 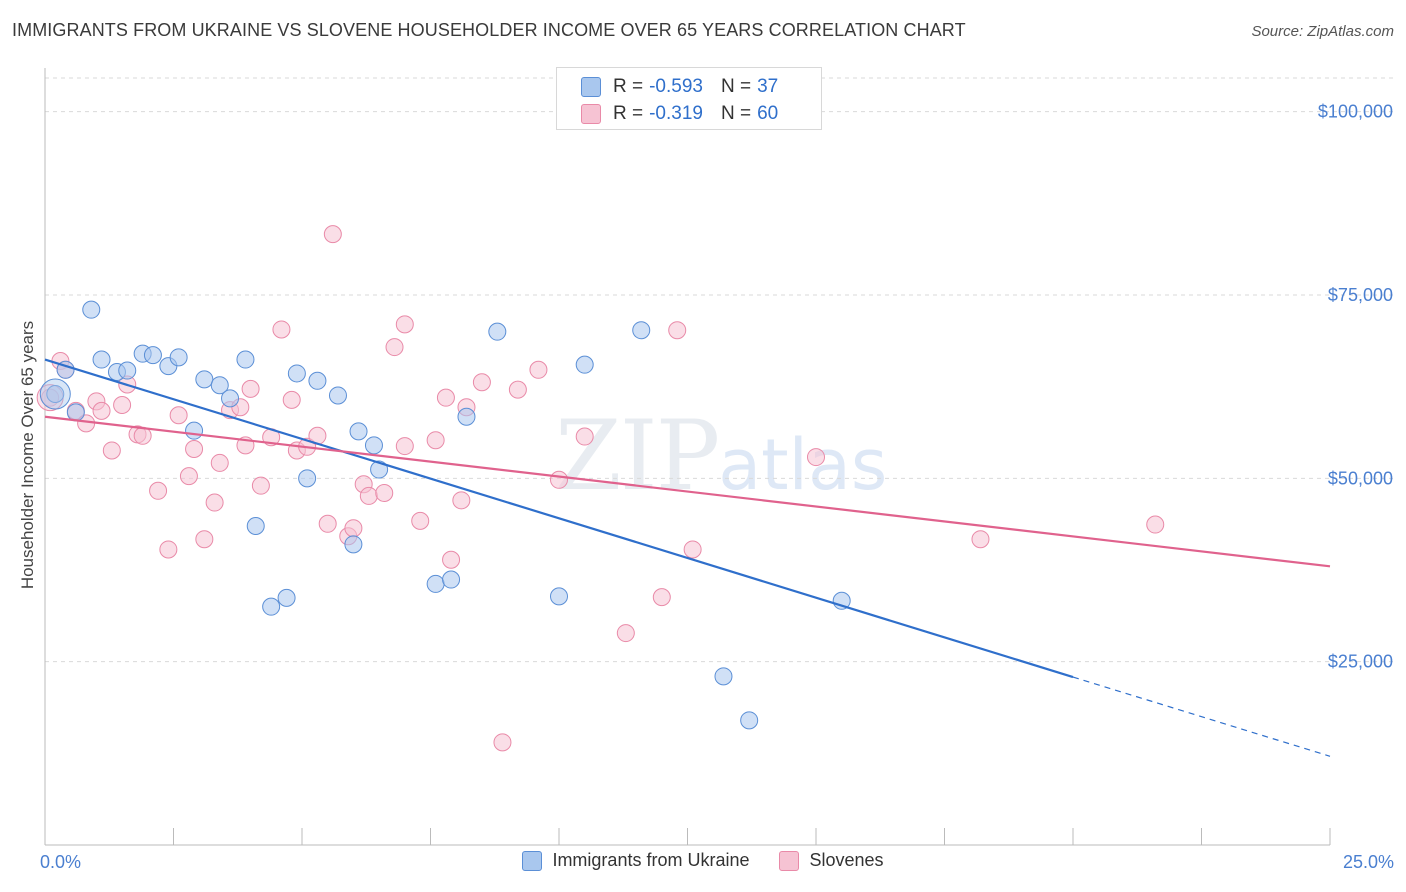 I want to click on legend-item-slovenes: Slovenes, so click(x=831, y=860).